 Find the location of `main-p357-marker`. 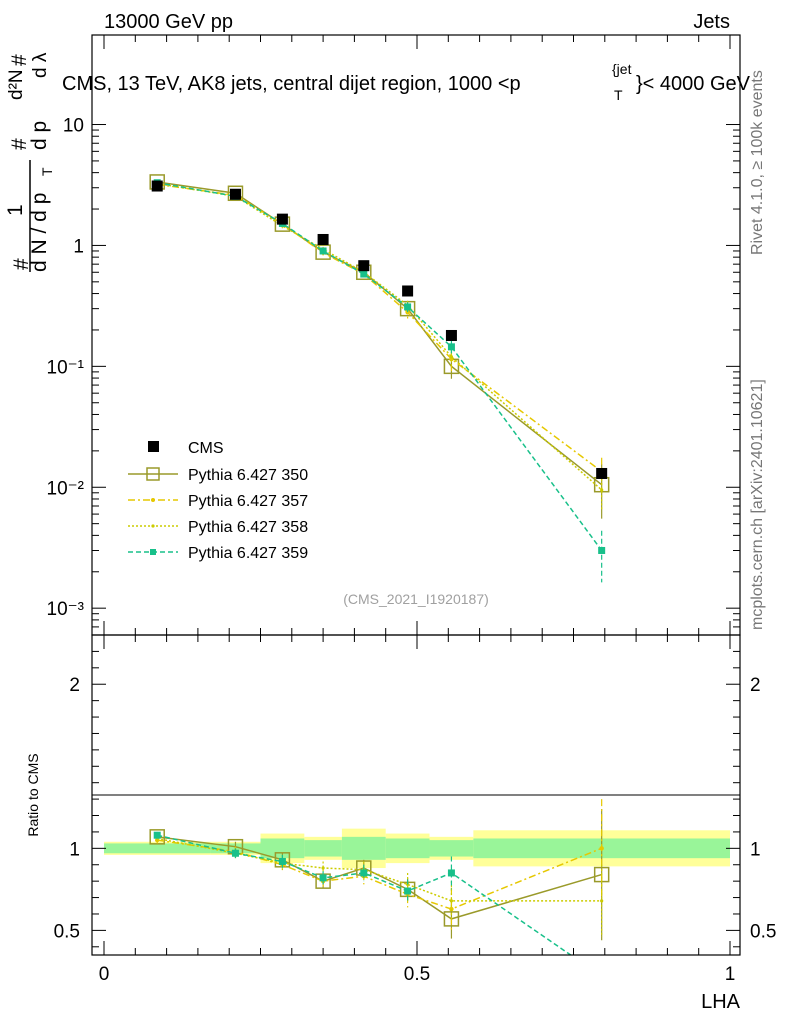

main-p357-marker is located at coordinates (407, 312).